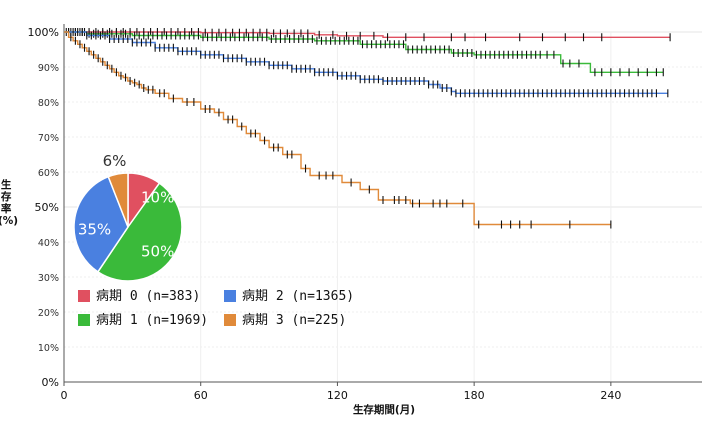  Describe the element at coordinates (9, 221) in the screenshot. I see `y-axis-title-line-4: (%)` at that location.